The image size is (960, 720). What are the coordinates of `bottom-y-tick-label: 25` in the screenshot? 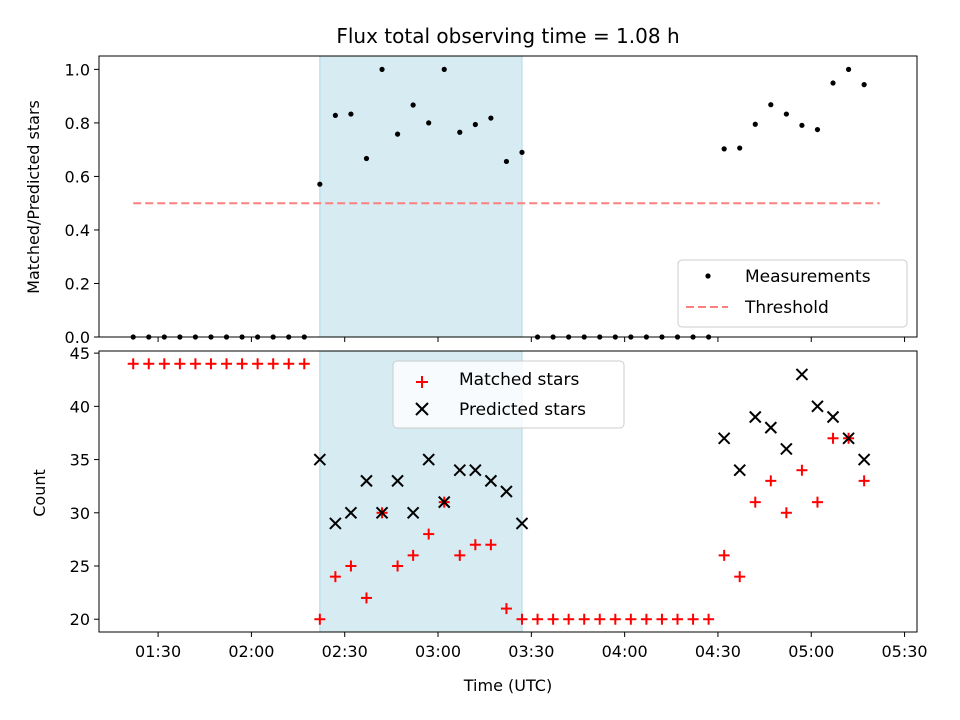 It's located at (80, 566).